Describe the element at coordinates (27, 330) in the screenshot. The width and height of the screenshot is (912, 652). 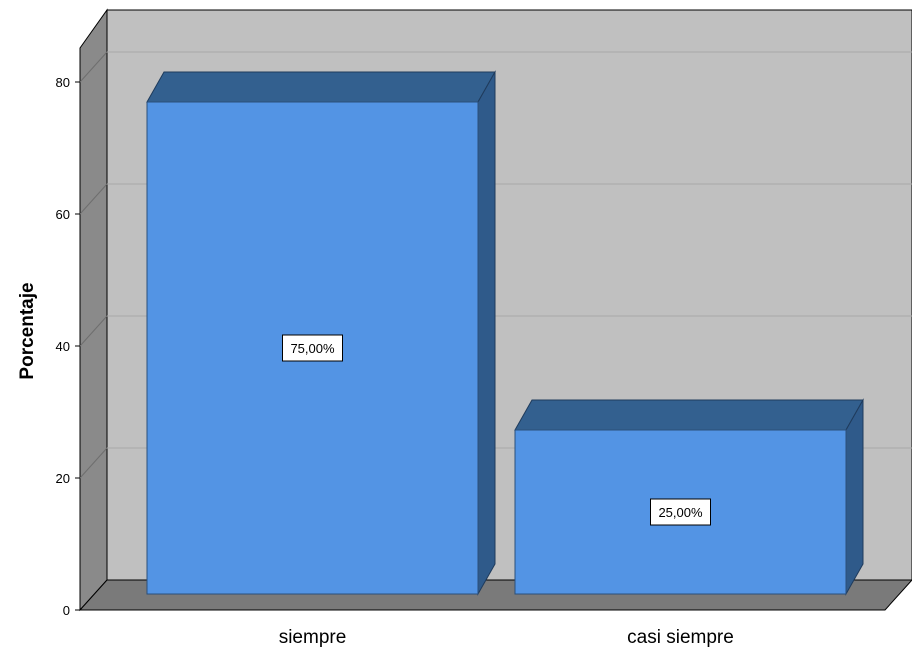
I see `y-axis-label: Porcentaje` at that location.